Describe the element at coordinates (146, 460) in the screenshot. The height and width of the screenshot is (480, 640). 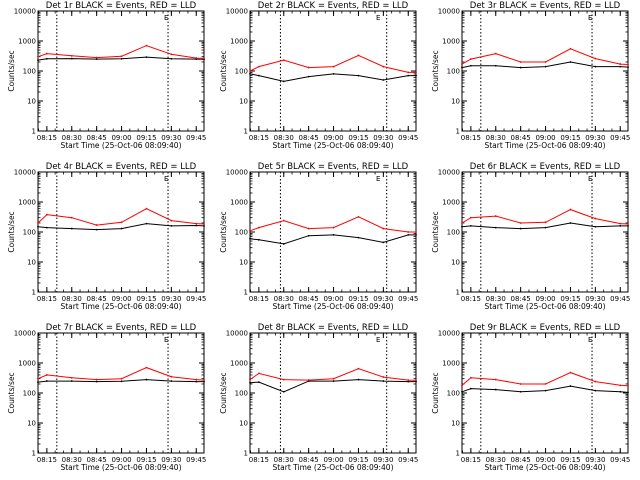
I see `x-tick-label: 09:15` at that location.